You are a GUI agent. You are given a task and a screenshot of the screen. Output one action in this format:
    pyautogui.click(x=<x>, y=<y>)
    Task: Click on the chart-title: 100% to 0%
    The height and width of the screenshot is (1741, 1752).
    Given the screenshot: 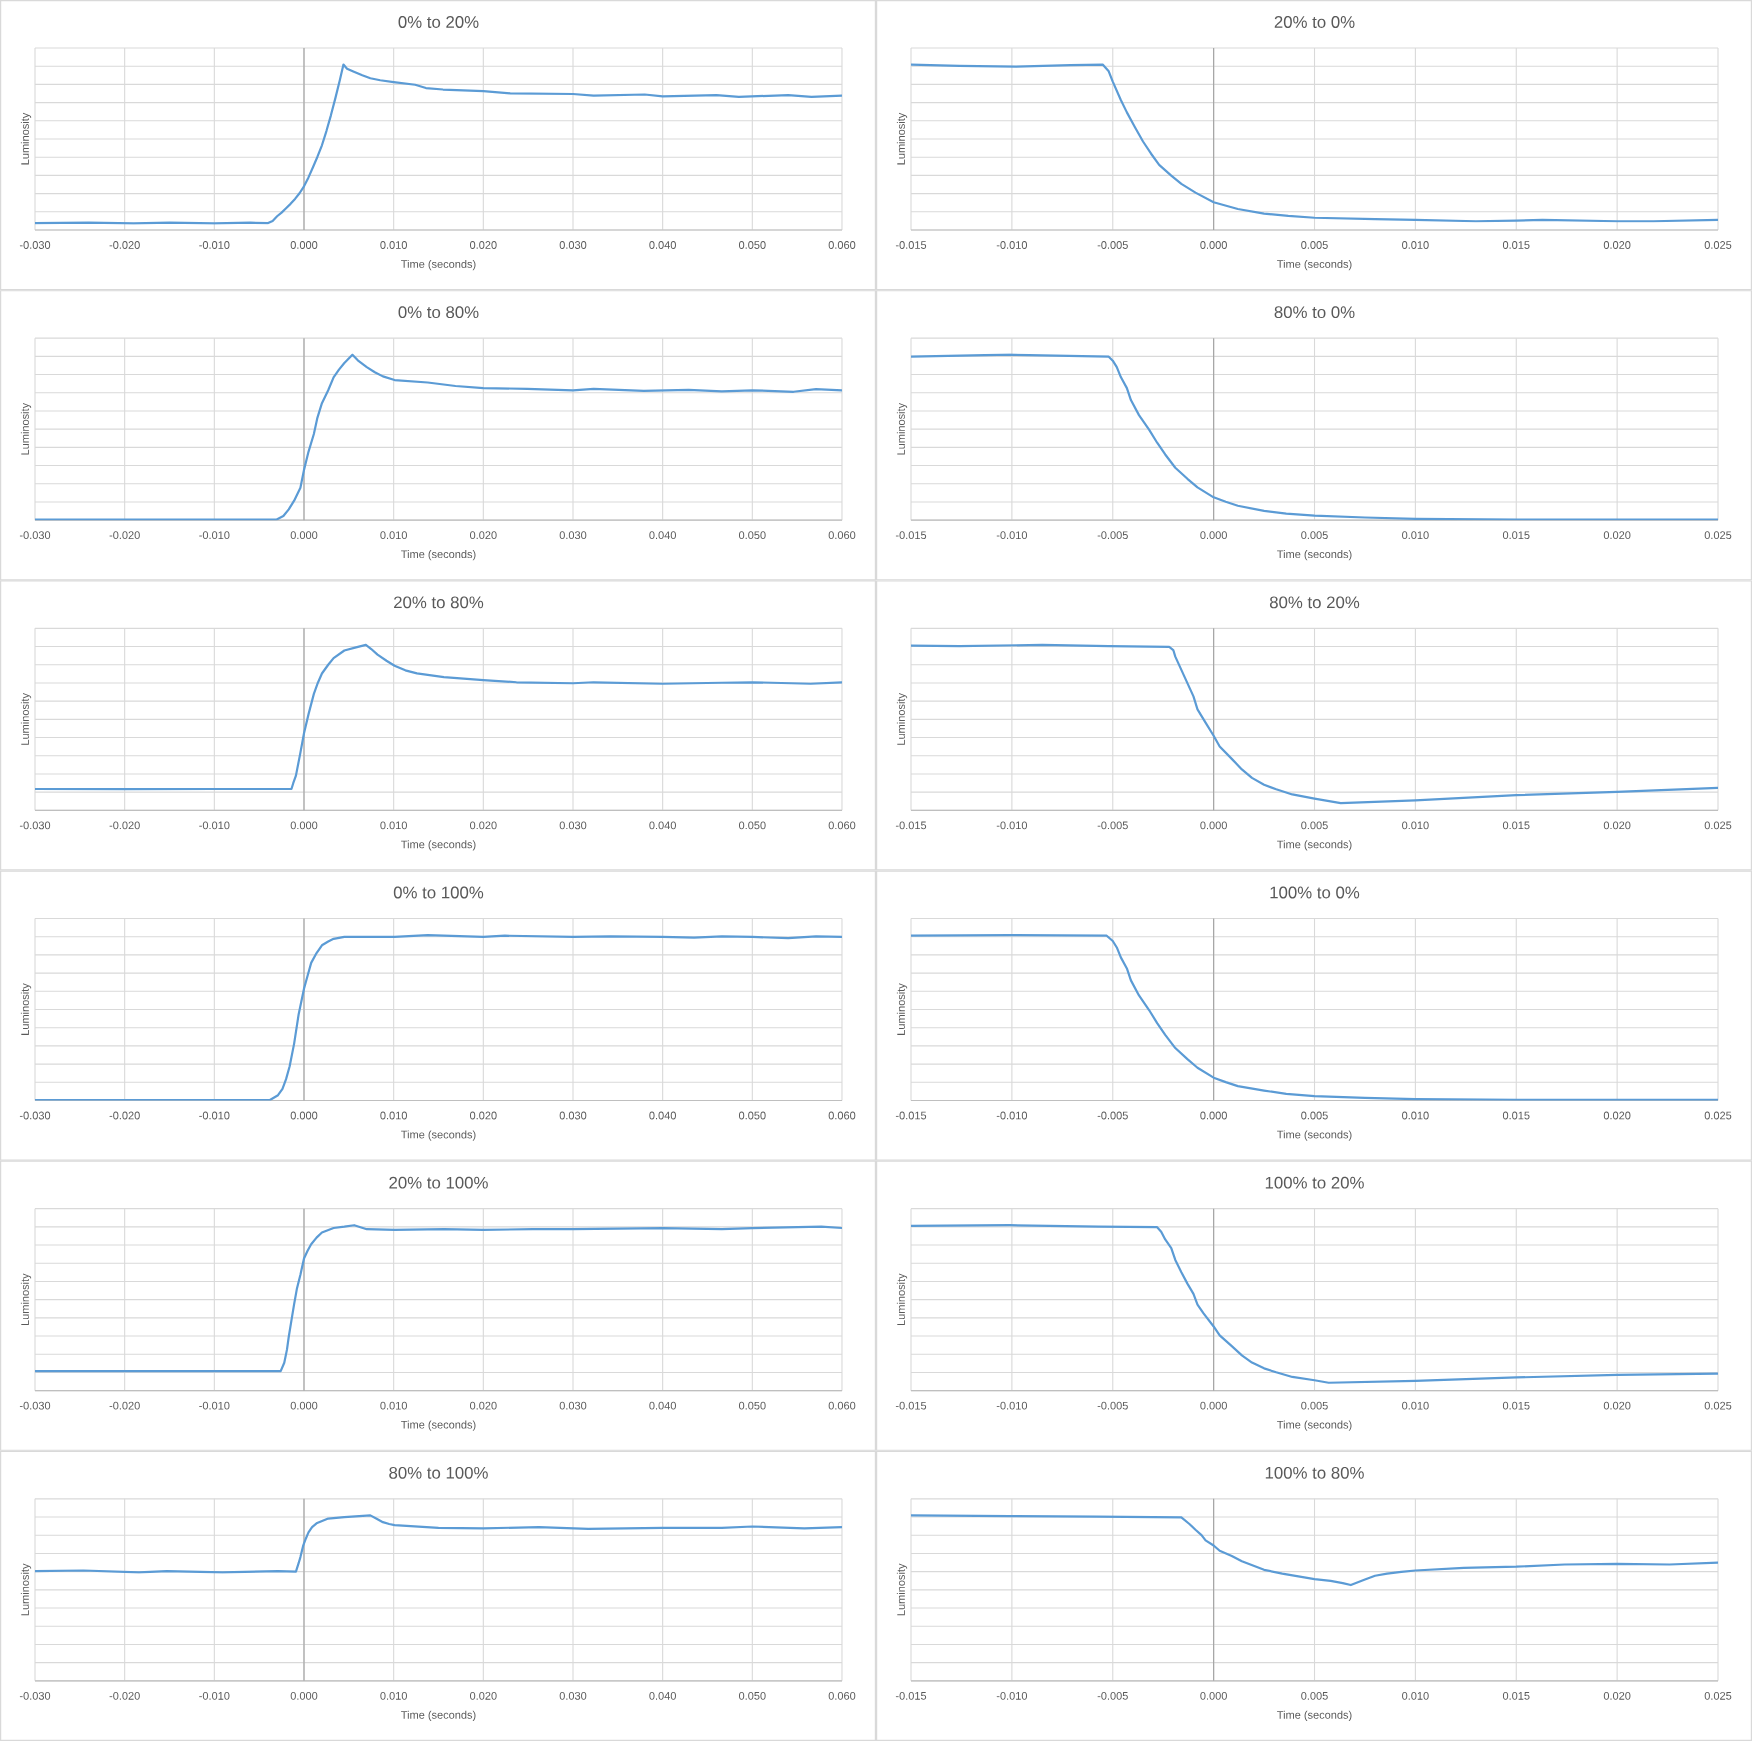 What is the action you would take?
    pyautogui.click(x=1315, y=892)
    